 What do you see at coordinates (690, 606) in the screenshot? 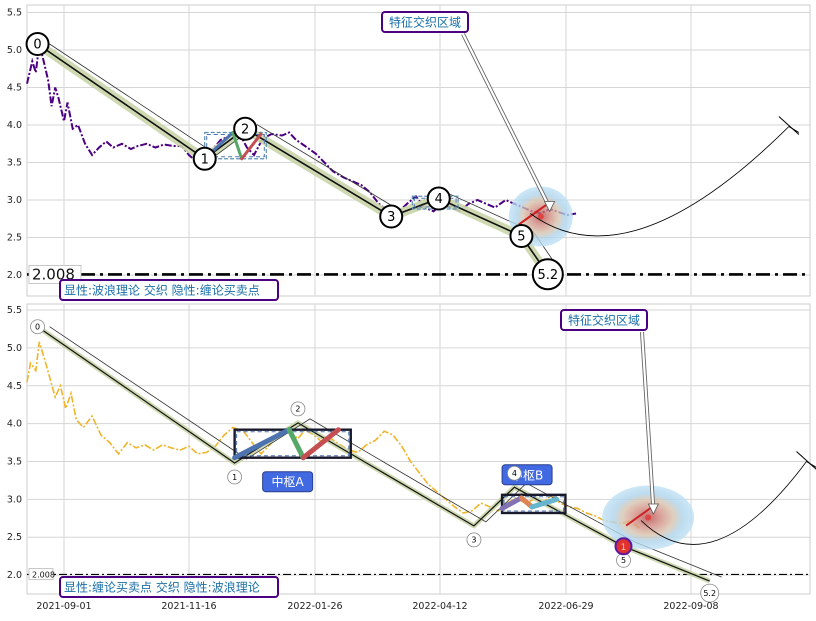
I see `x-tick-label: 2022-09-08` at bounding box center [690, 606].